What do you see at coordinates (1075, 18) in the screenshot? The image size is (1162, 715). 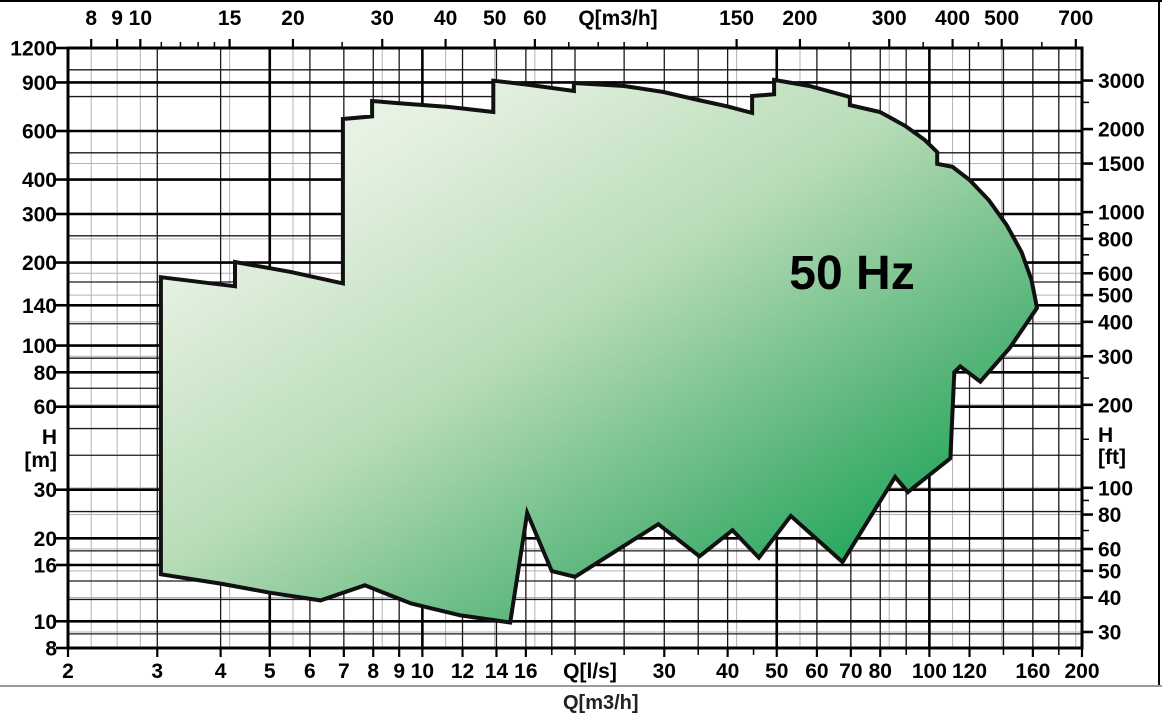 I see `top-tick-label: 700` at bounding box center [1075, 18].